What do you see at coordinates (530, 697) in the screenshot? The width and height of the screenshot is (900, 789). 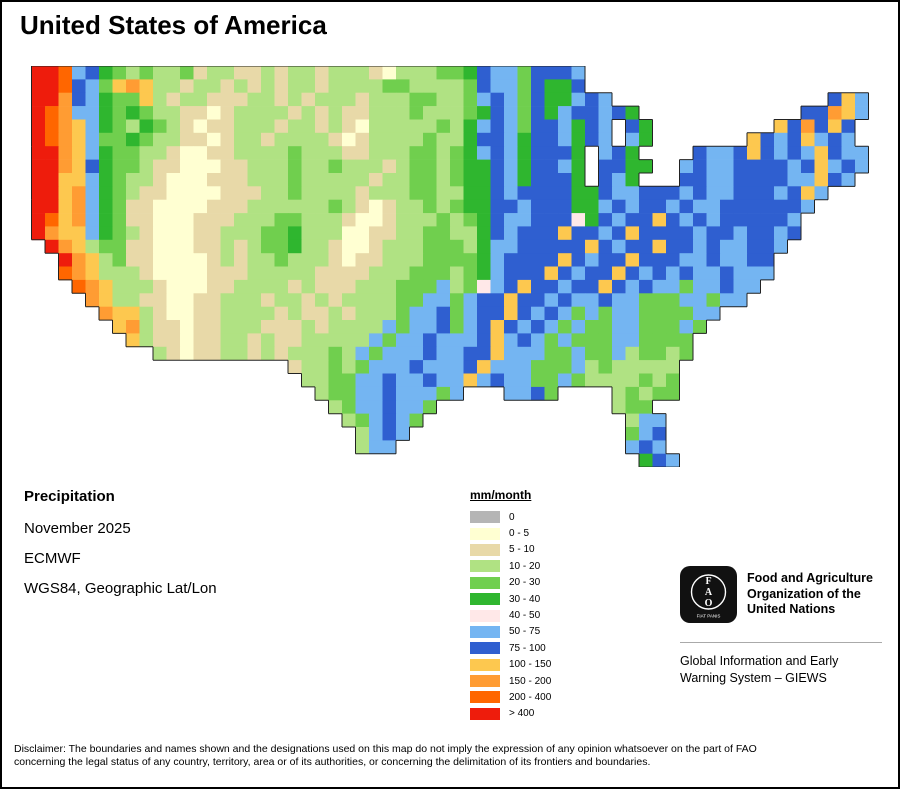 I see `legend-label: 200 - 400` at bounding box center [530, 697].